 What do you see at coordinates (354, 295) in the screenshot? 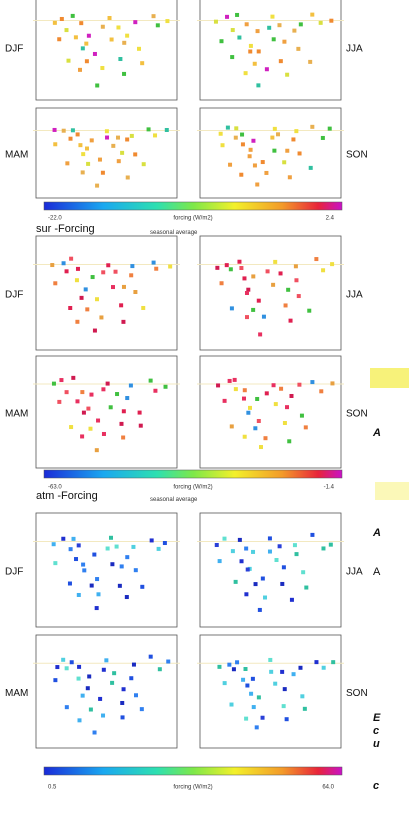
I see `season-label: JJA` at bounding box center [354, 295].